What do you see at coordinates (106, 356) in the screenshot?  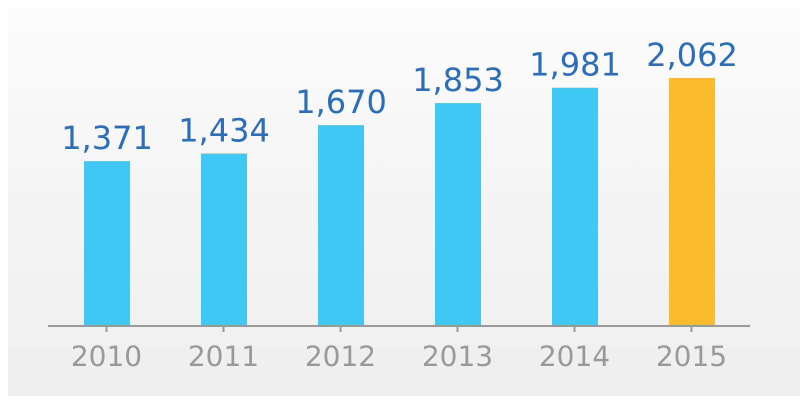 I see `x-tick-label: 2010` at bounding box center [106, 356].